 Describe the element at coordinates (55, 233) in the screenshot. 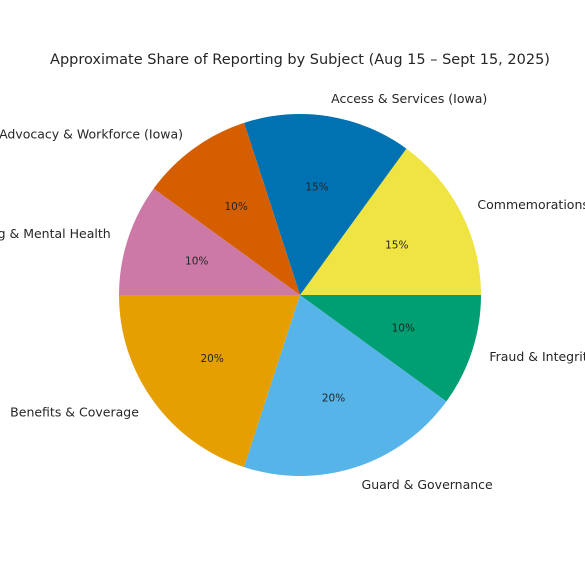

I see `slice-label-well-being-mental-health: Well-Being & Mental Health` at that location.